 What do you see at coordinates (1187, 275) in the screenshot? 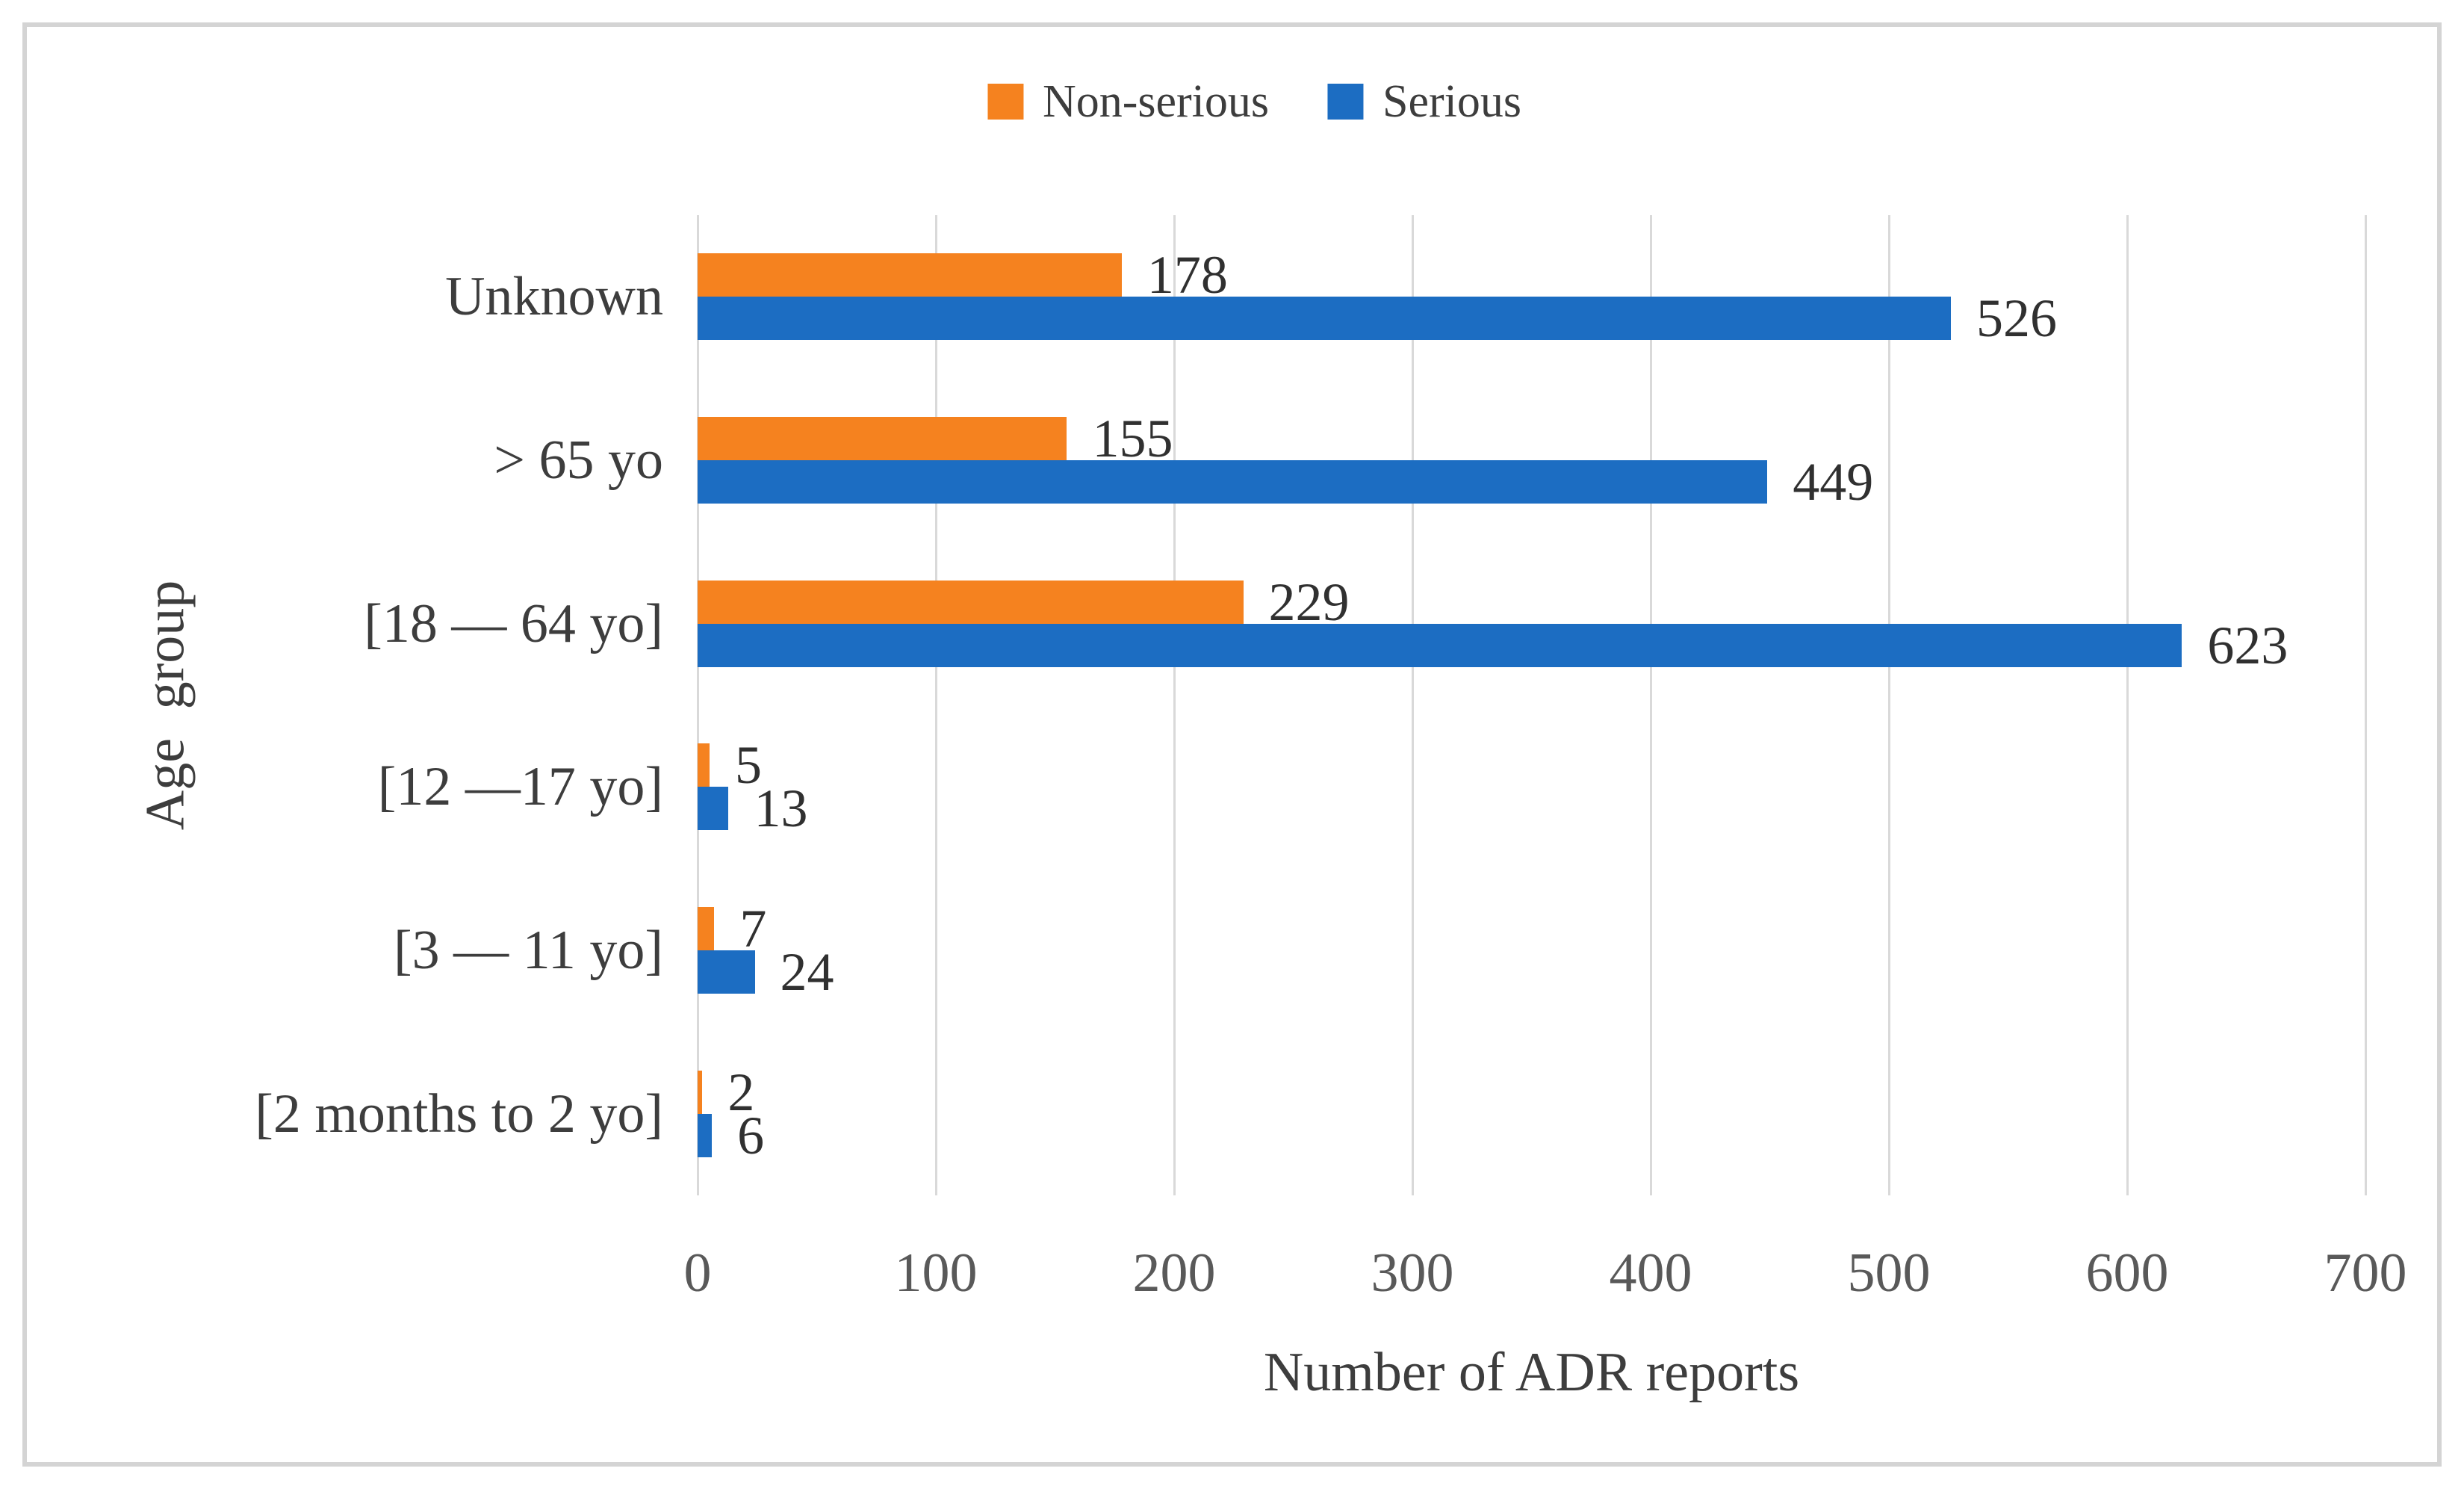
I see `data-label: 178` at bounding box center [1187, 275].